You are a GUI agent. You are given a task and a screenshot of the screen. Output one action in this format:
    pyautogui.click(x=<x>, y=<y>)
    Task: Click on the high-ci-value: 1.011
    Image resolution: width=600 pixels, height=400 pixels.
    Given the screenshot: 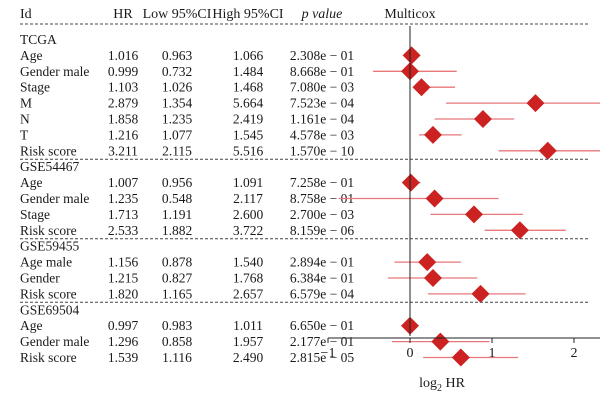 What is the action you would take?
    pyautogui.click(x=248, y=325)
    